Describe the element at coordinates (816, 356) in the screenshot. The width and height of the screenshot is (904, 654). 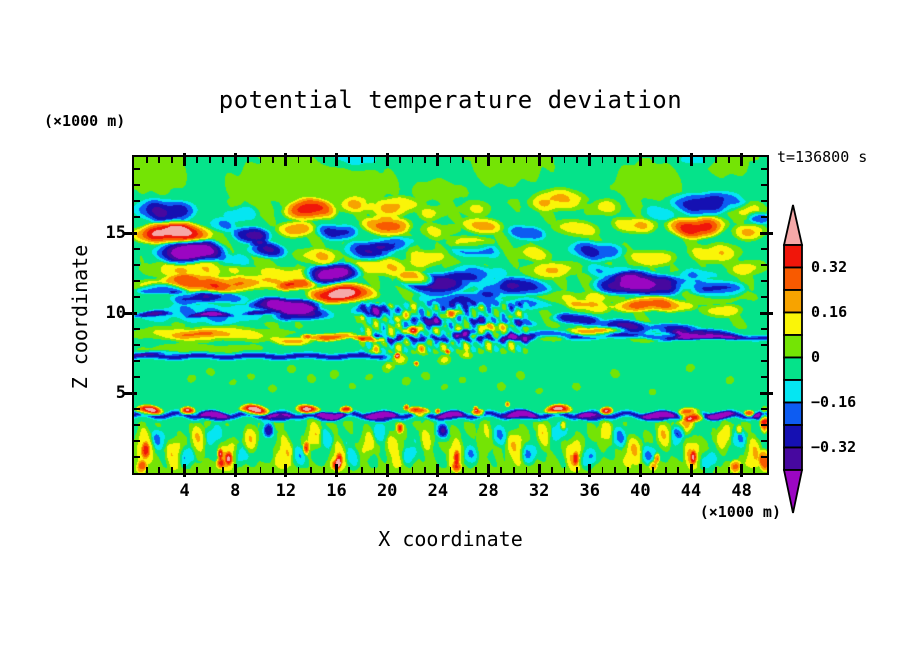
I see `colorbar-tick-label: 0` at that location.